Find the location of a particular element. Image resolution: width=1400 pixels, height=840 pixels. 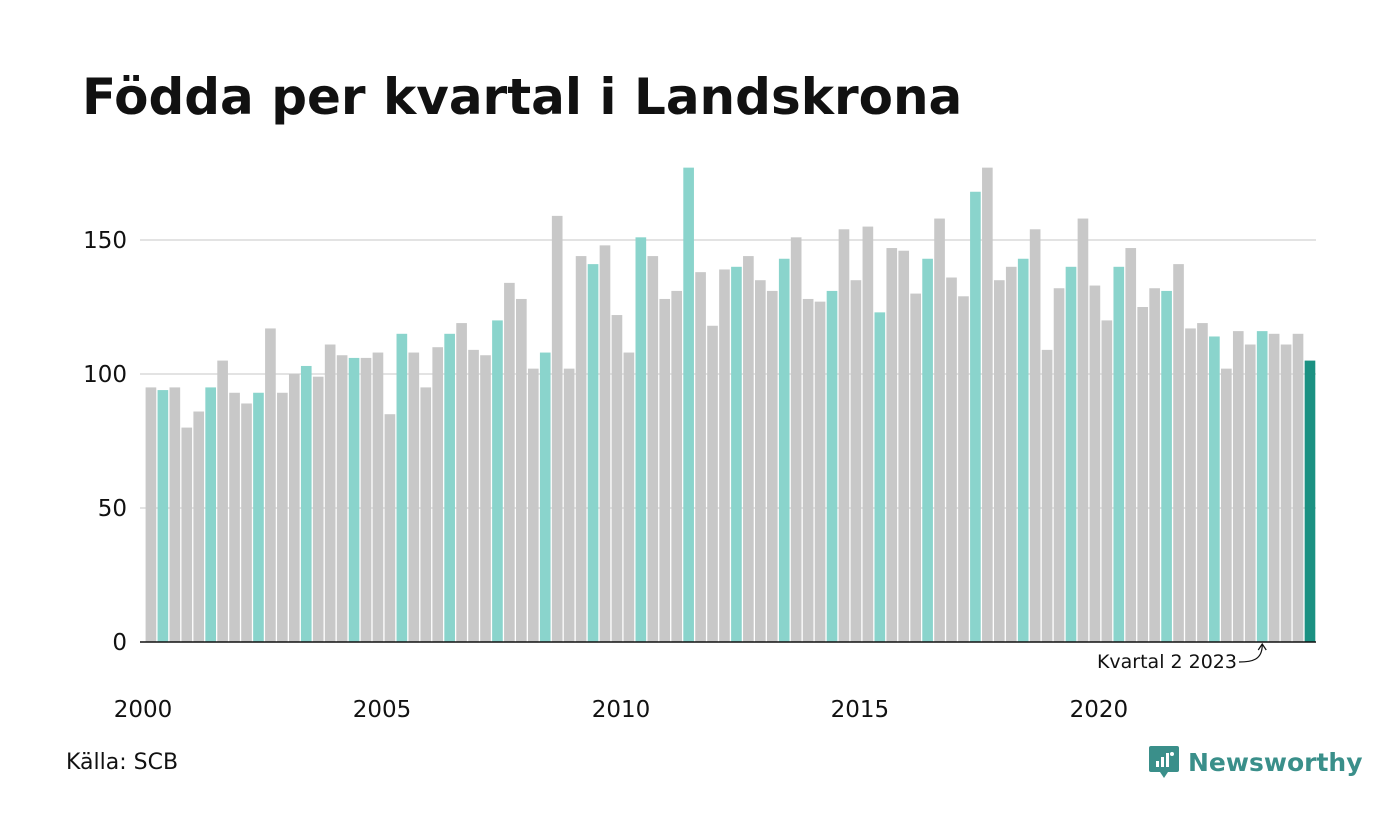

bar-2023-Q4 is located at coordinates (1286, 493).